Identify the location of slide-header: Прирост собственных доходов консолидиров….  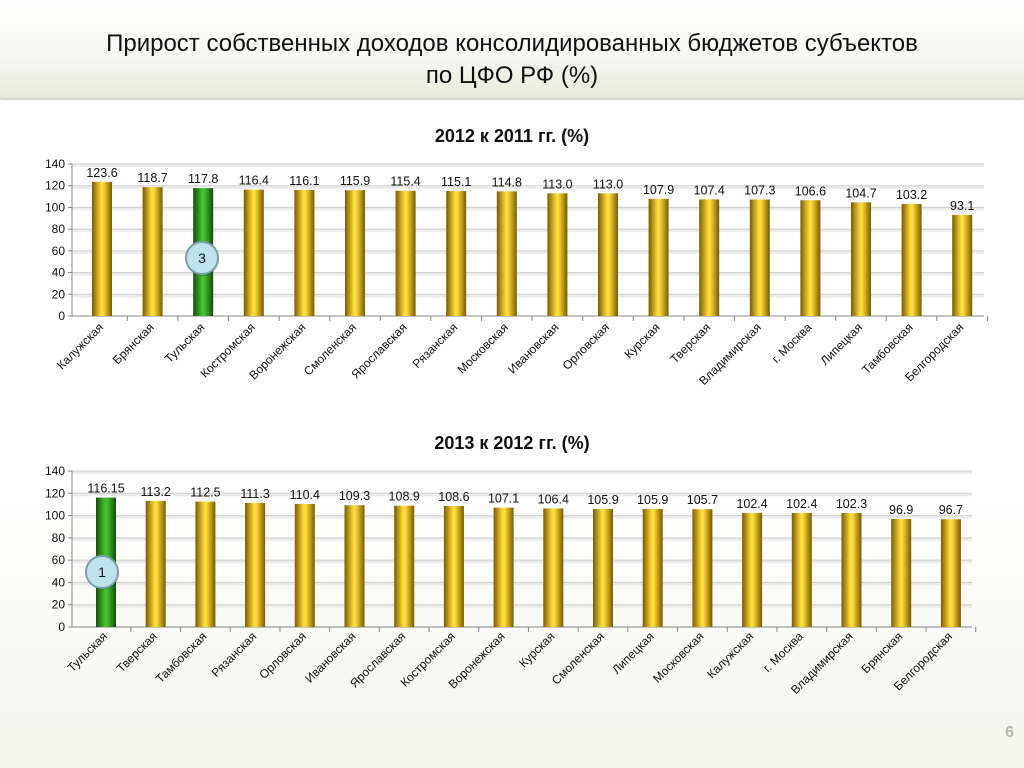
(512, 49).